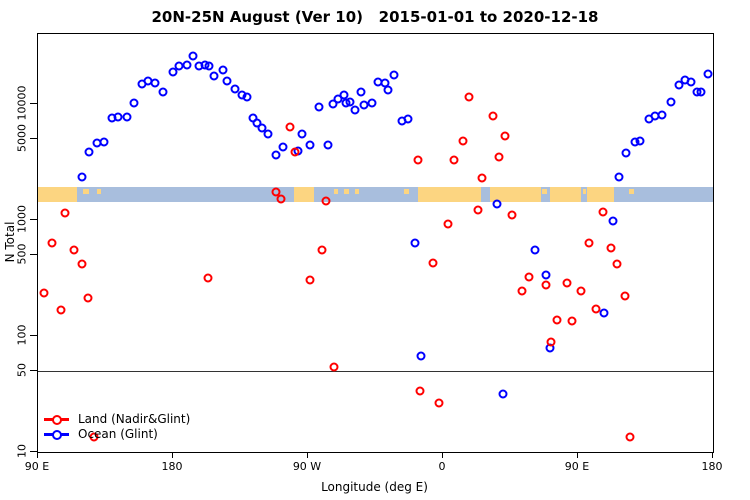  I want to click on y-tick-label: 100, so click(22, 335).